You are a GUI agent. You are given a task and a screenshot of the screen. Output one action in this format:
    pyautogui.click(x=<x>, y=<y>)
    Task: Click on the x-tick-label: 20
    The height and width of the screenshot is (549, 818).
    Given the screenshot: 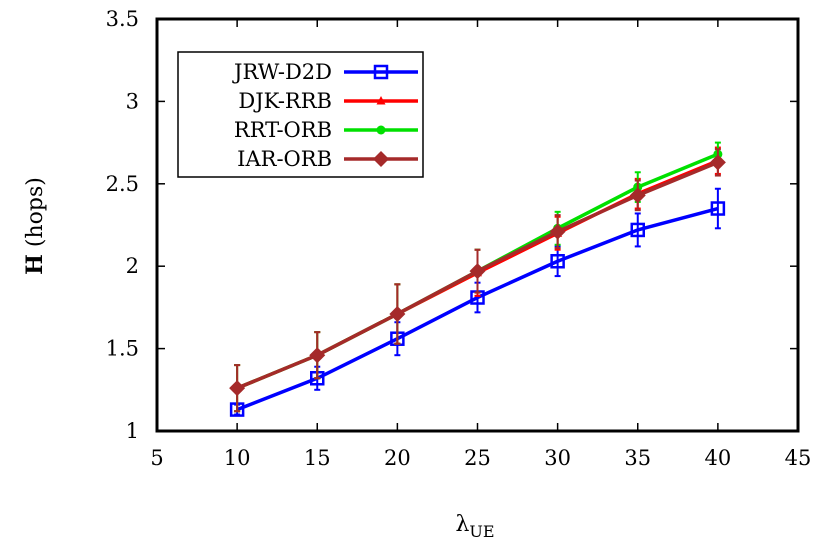 What is the action you would take?
    pyautogui.click(x=397, y=458)
    